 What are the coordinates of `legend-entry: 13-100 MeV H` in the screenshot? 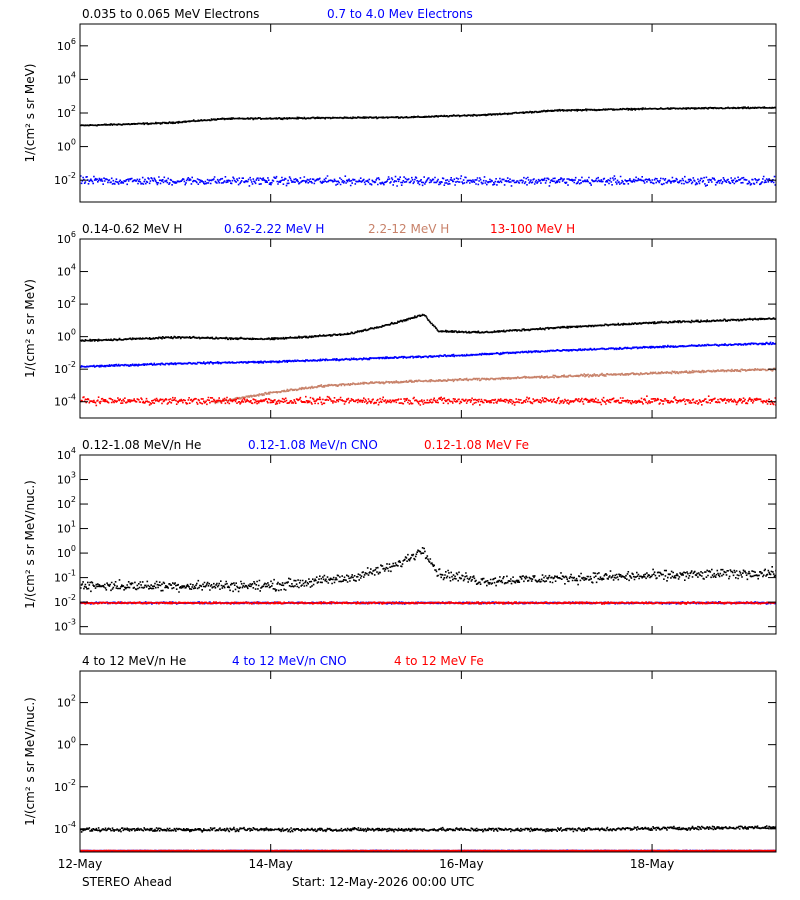 It's located at (532, 229).